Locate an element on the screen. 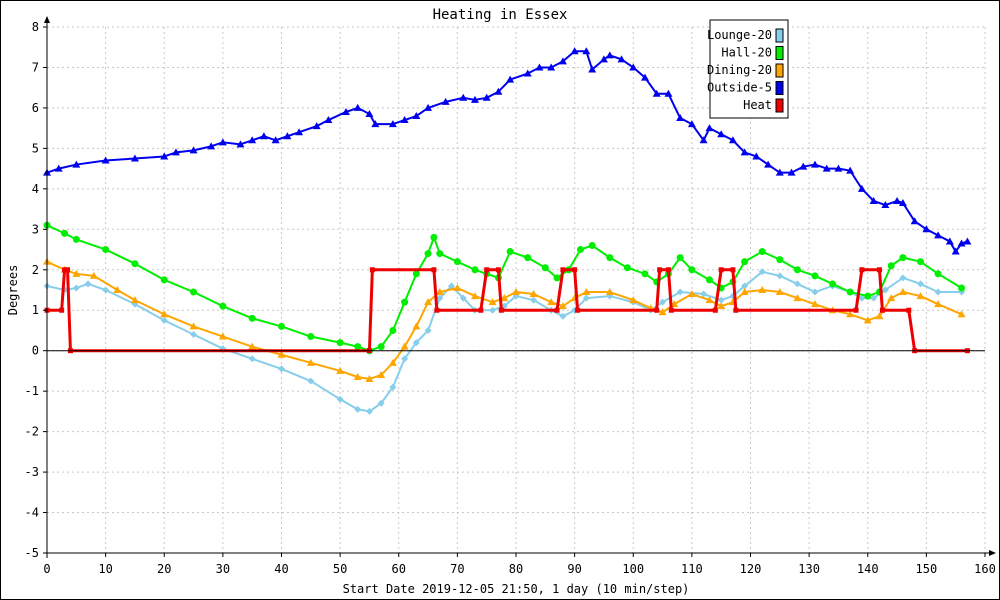 This screenshot has width=1000, height=600. x-tick-label-90: 90 is located at coordinates (574, 569).